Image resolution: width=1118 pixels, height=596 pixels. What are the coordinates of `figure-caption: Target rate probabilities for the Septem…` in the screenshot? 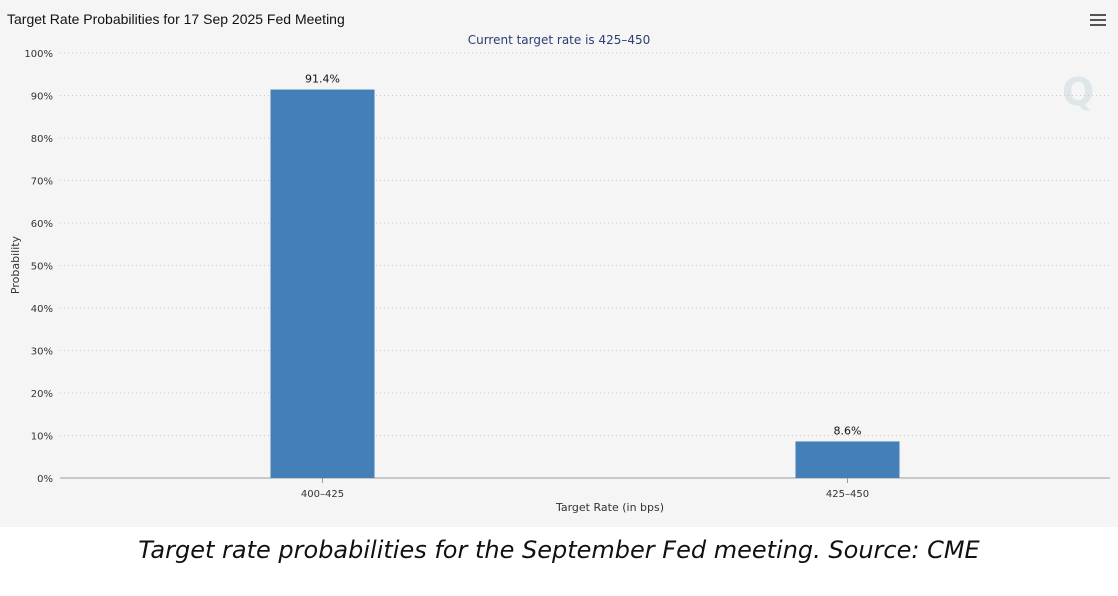 It's located at (559, 550).